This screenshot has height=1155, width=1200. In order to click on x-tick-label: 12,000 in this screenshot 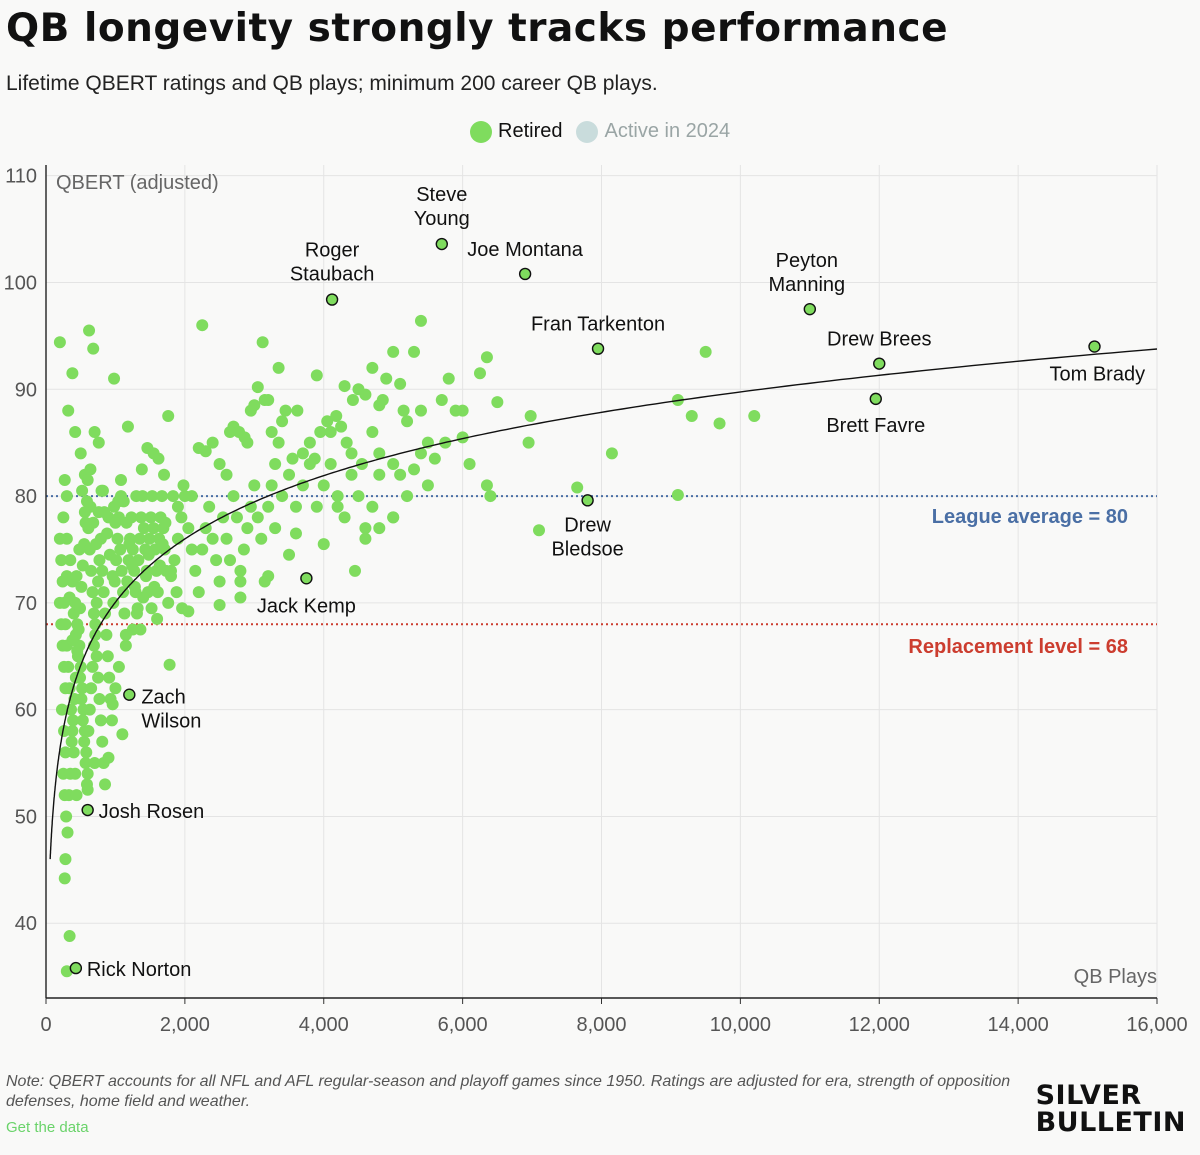, I will do `click(879, 1025)`.